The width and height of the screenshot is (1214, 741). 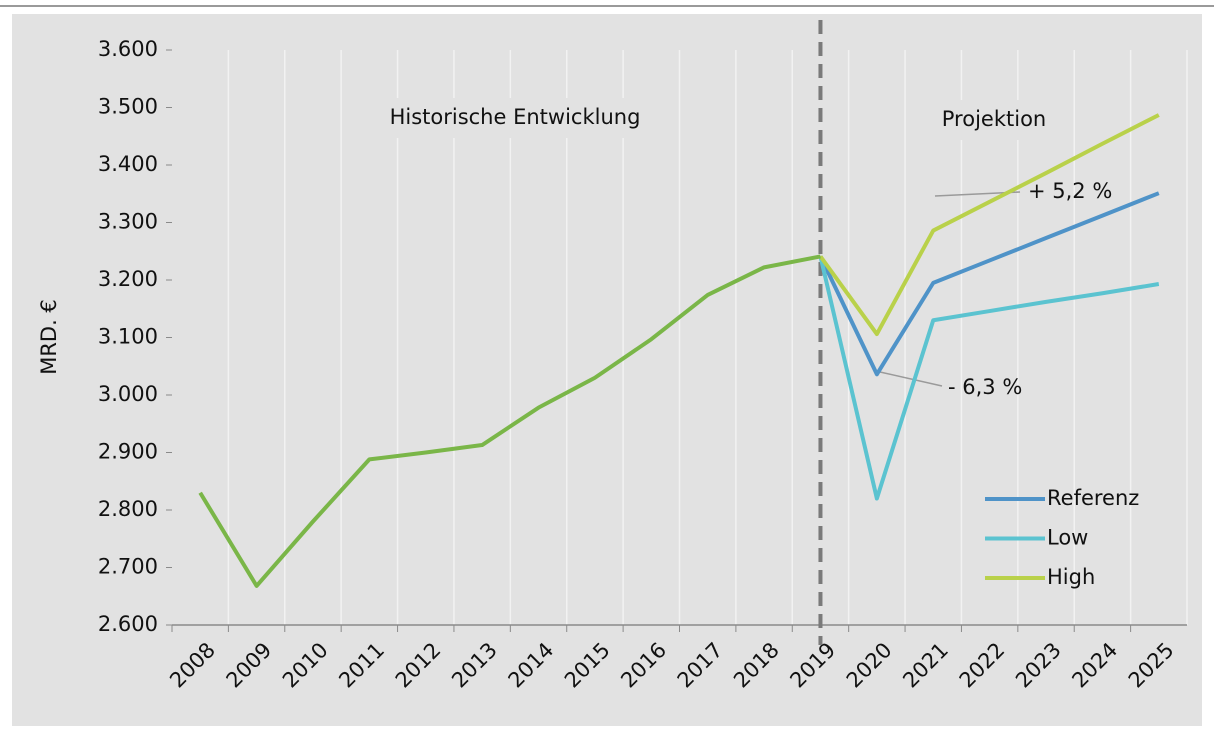 I want to click on y-tick-label: 3.300, so click(x=128, y=222).